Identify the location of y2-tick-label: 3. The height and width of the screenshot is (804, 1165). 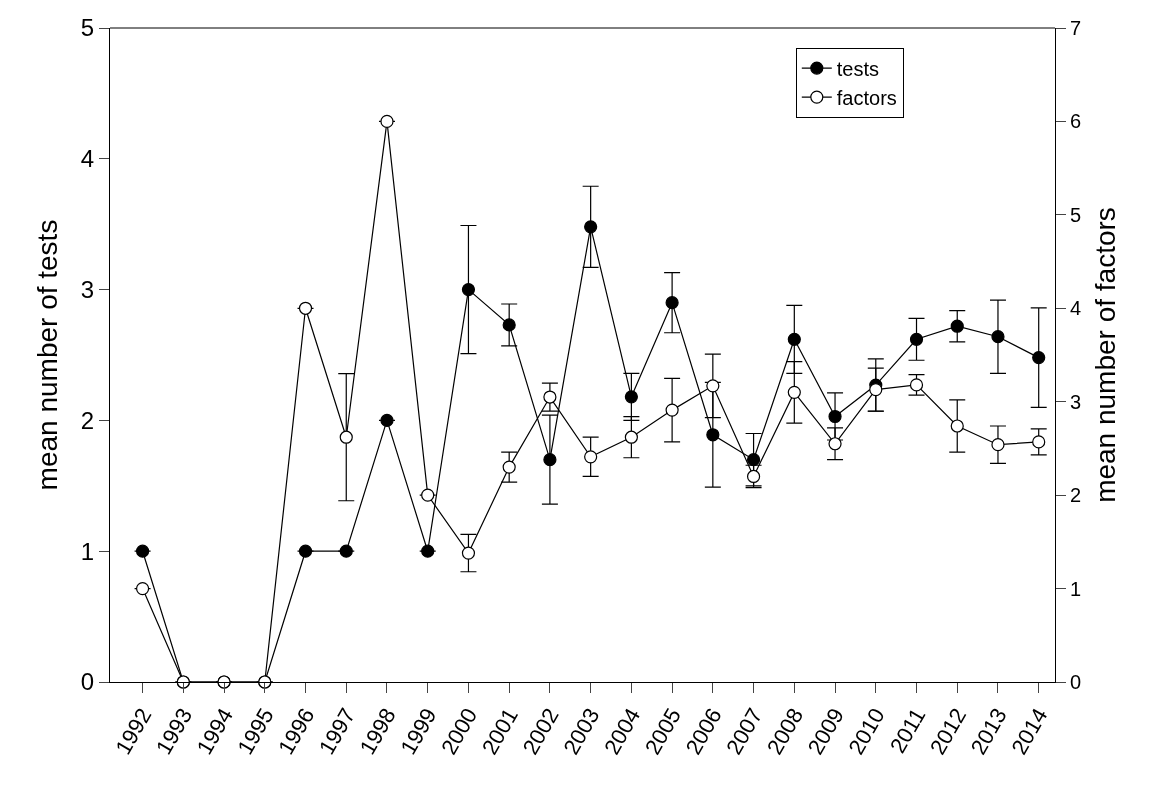
(1076, 401).